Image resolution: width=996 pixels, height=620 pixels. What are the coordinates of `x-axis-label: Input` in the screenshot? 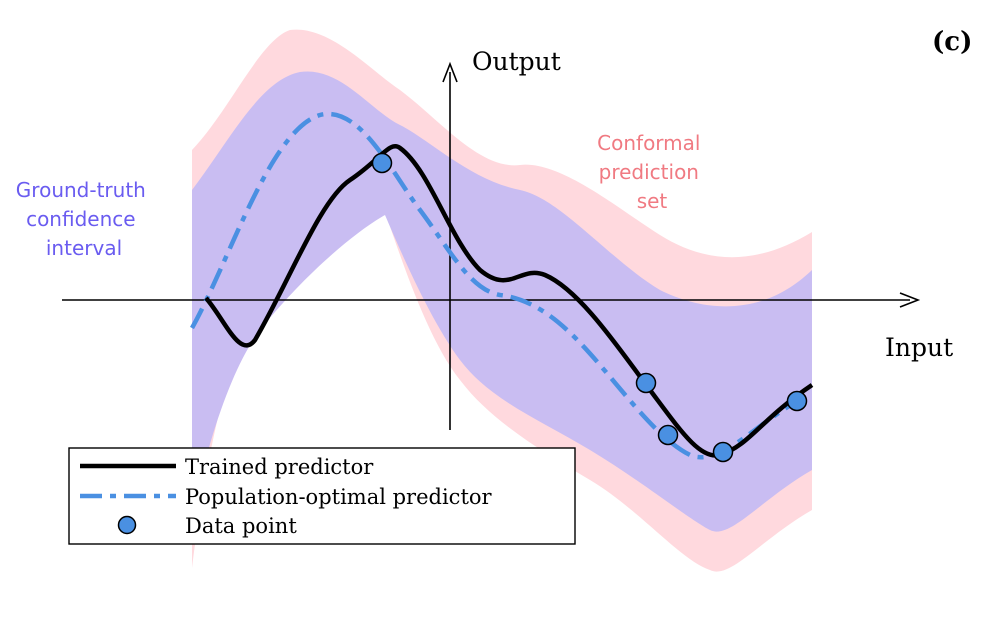 It's located at (919, 347).